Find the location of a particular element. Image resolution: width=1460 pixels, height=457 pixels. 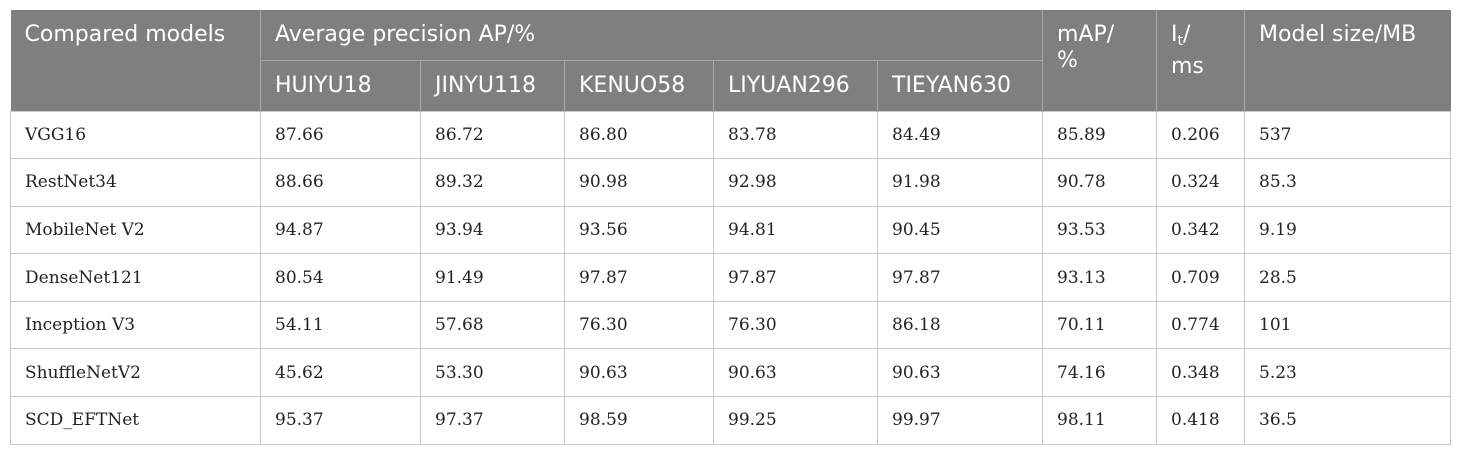

header-inference-time: It/ms is located at coordinates (1200, 60).